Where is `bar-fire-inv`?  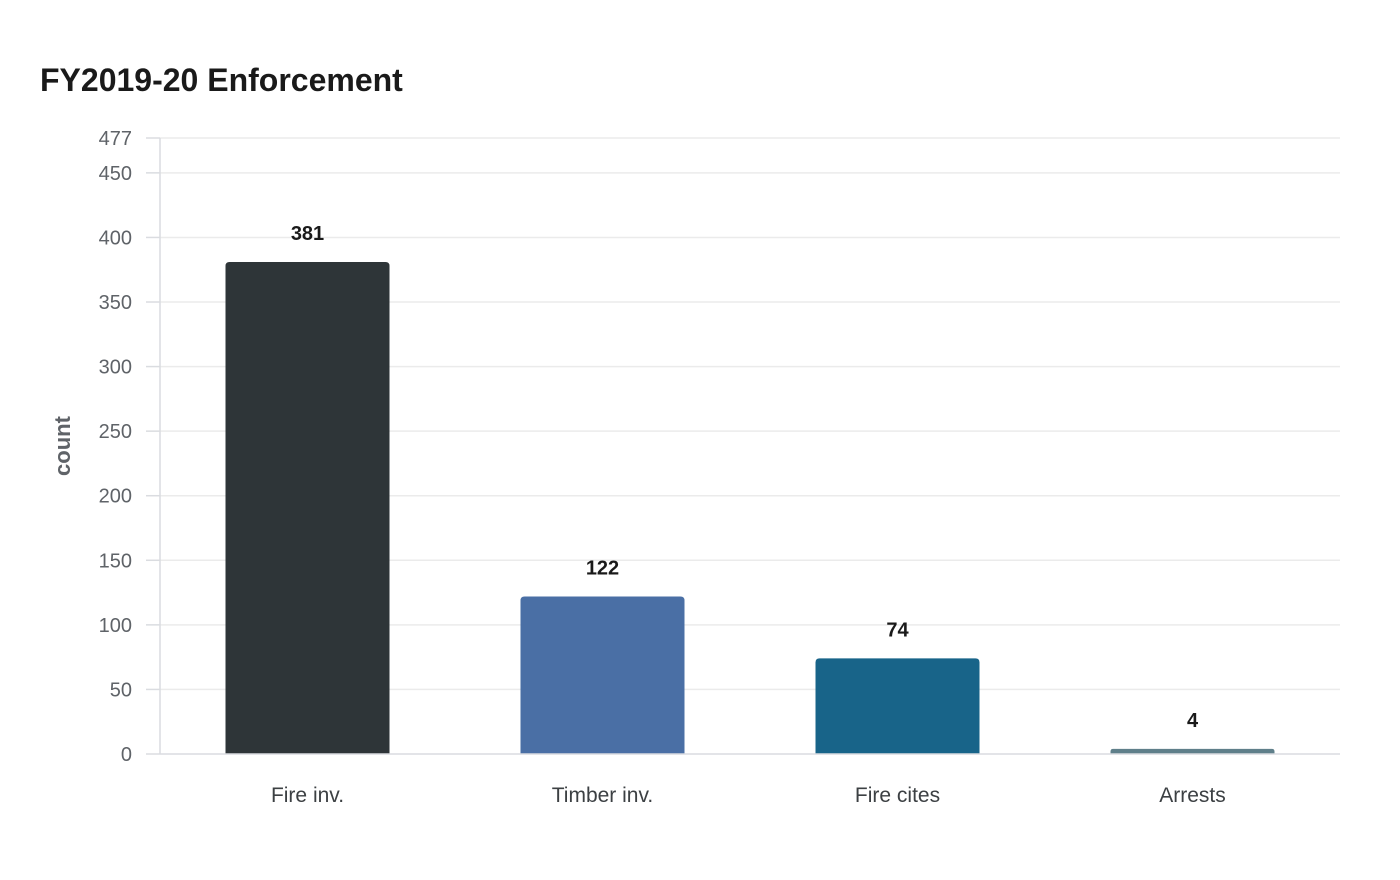 bar-fire-inv is located at coordinates (307, 507).